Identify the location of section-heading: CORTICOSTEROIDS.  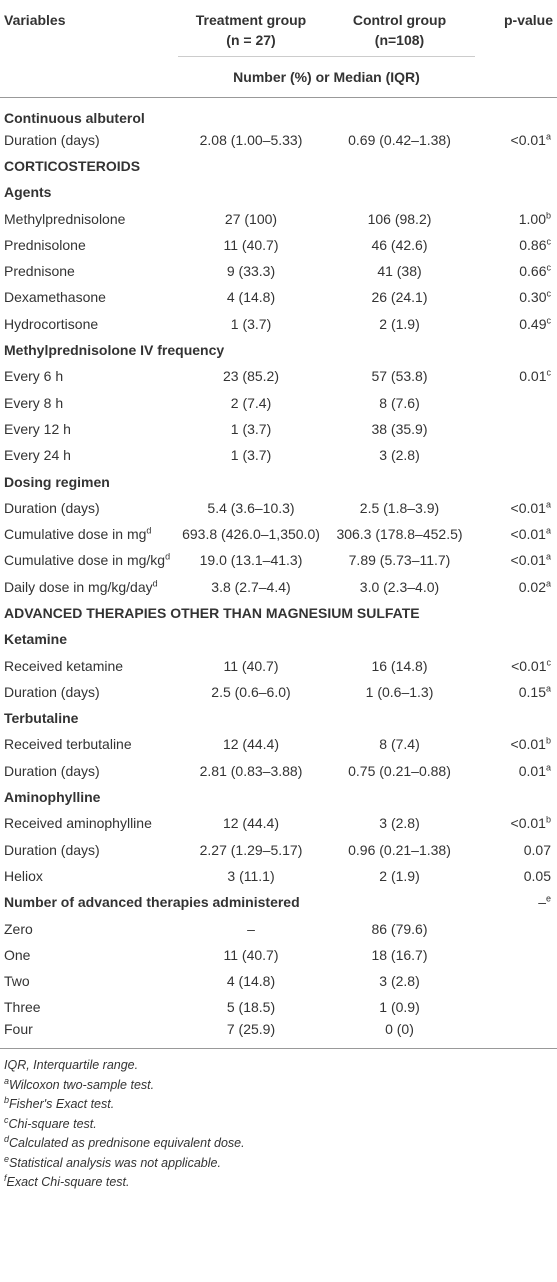
(237, 166).